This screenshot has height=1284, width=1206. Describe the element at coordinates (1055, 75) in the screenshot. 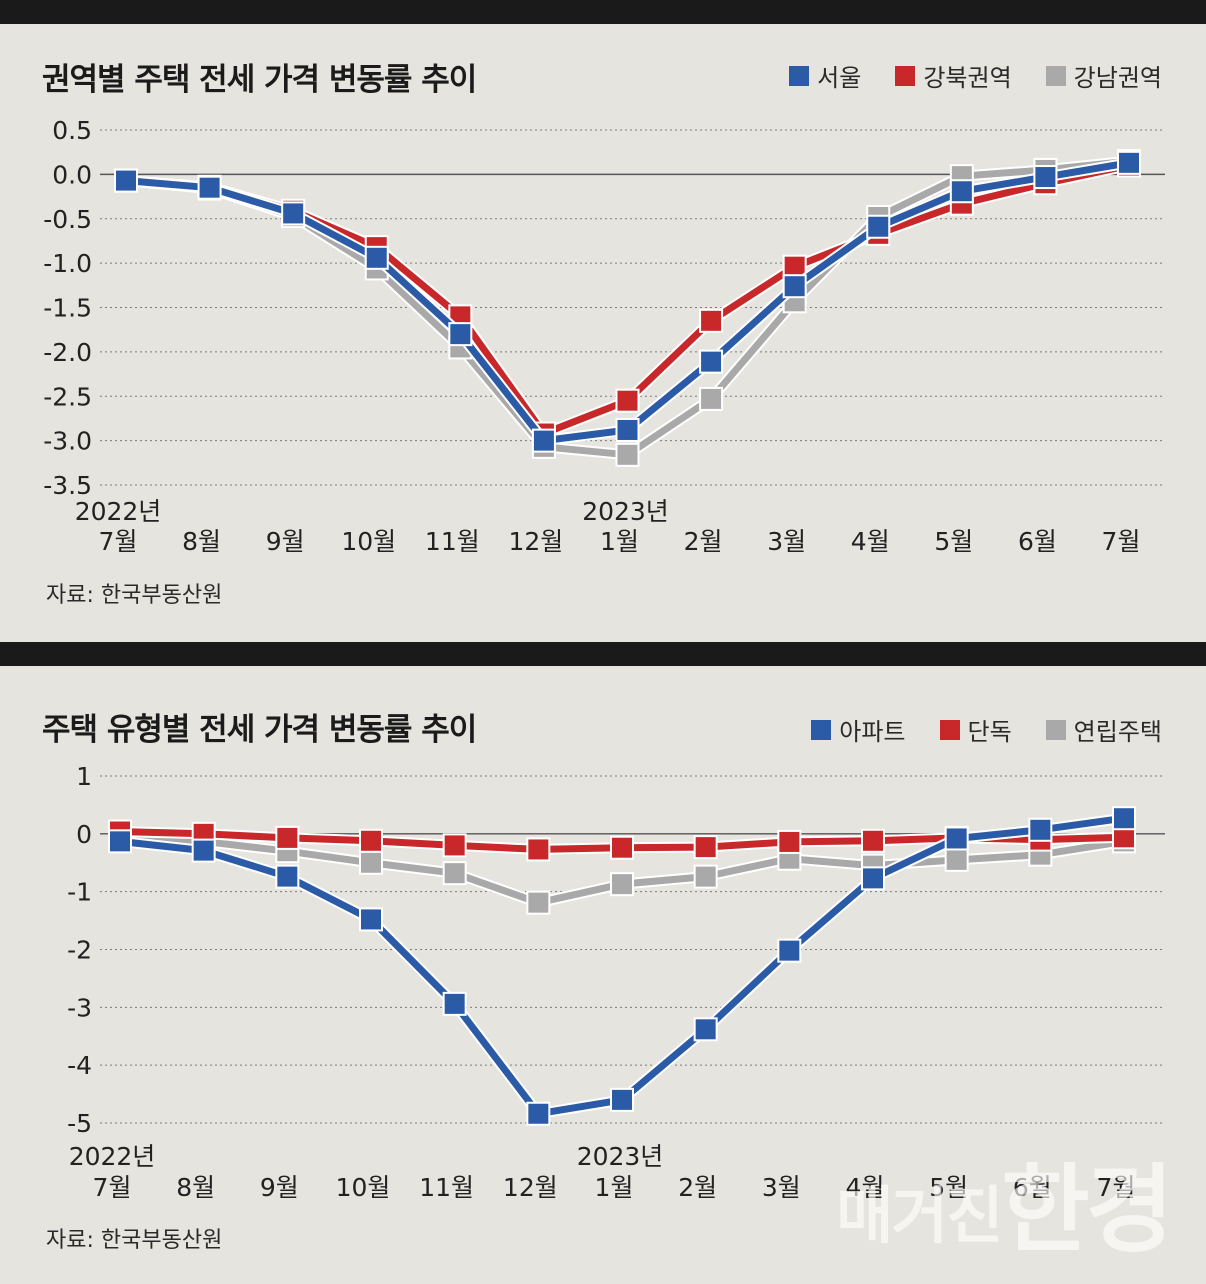

I see `legend-swatch-gray` at that location.